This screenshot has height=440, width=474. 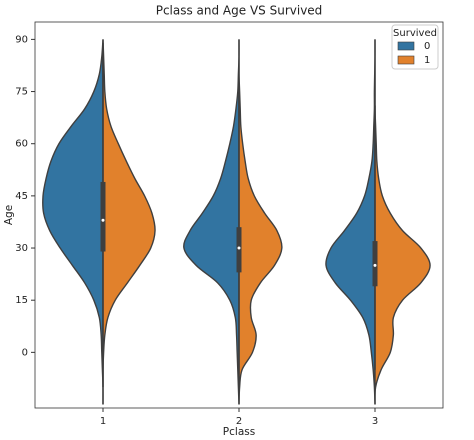 I want to click on y-tick-label: 30, so click(x=21, y=248).